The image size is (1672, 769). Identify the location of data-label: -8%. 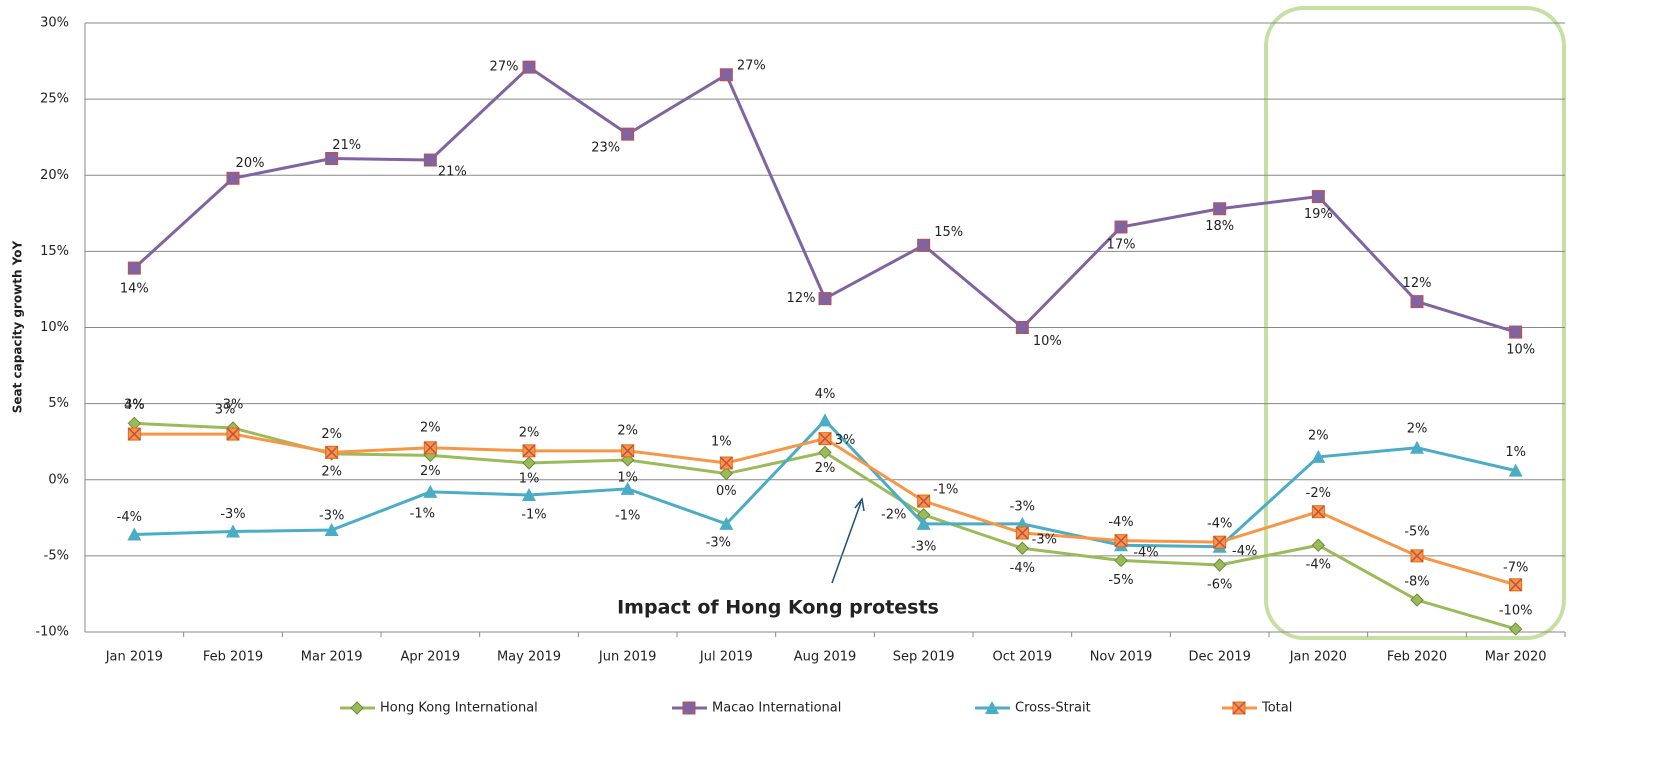
(1416, 582).